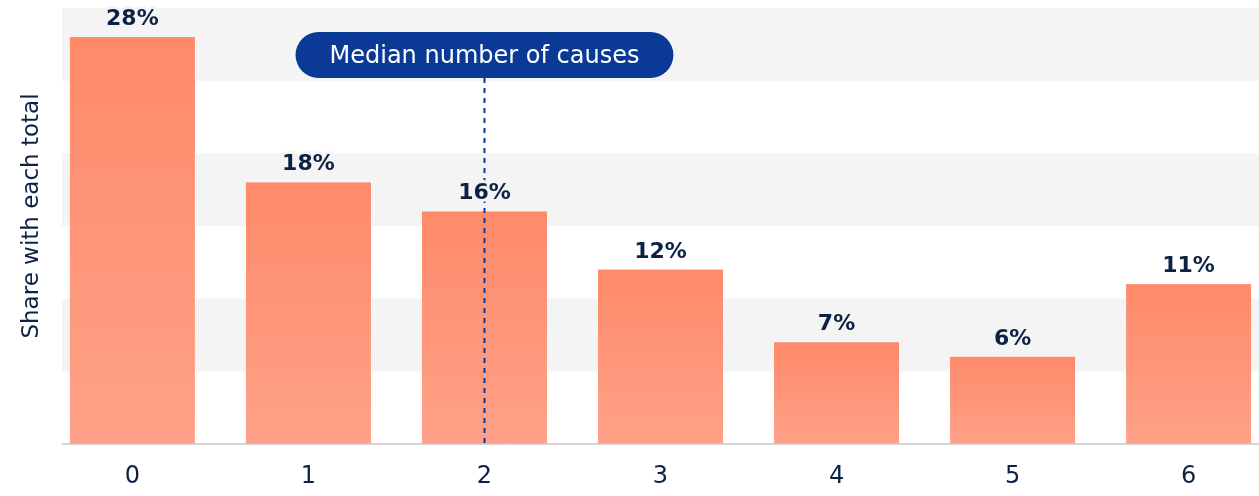 This screenshot has height=496, width=1259. What do you see at coordinates (660, 250) in the screenshot?
I see `data-label: 12%` at bounding box center [660, 250].